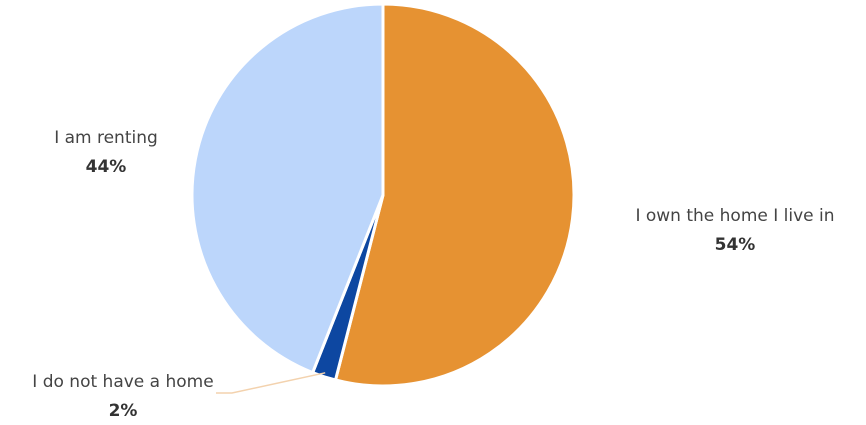  I want to click on slice-label-renting: I am renting 44%, so click(106, 152).